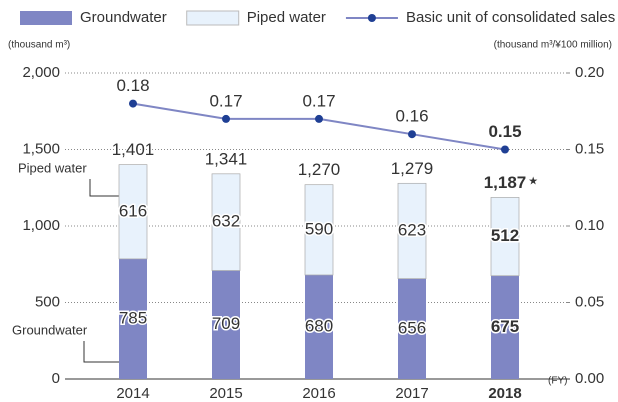  I want to click on legend-label: Piped water, so click(286, 17).